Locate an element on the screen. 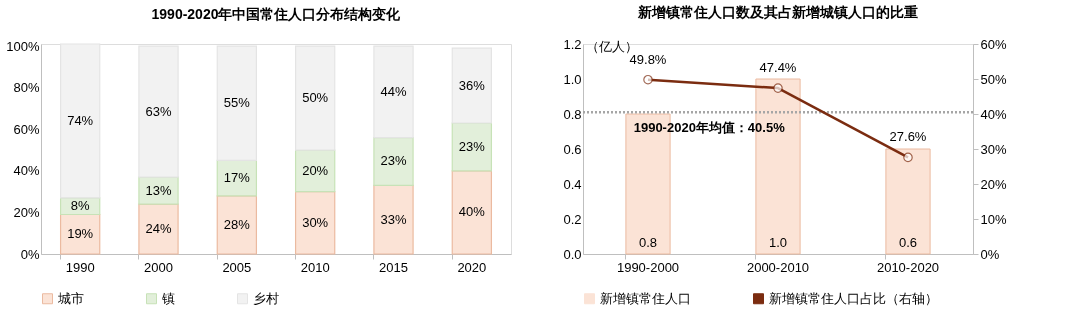 The image size is (1080, 333). legend-label: 城市 is located at coordinates (70, 298).